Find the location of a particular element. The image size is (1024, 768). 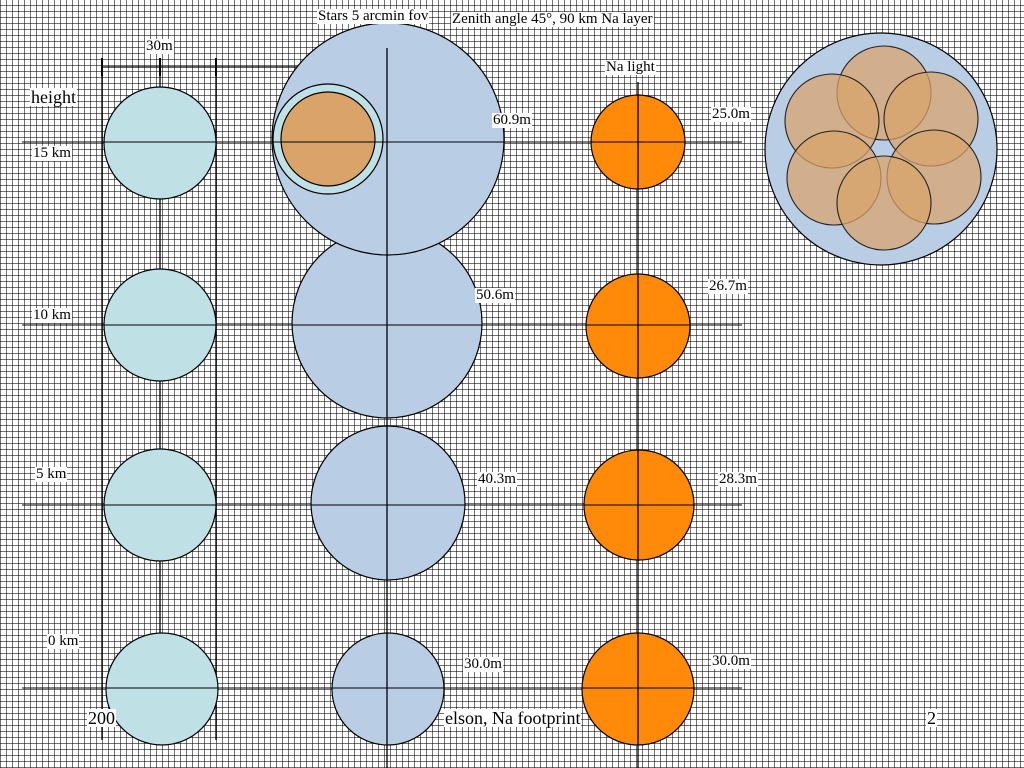

height-label-0km: 0 km is located at coordinates (63, 641).